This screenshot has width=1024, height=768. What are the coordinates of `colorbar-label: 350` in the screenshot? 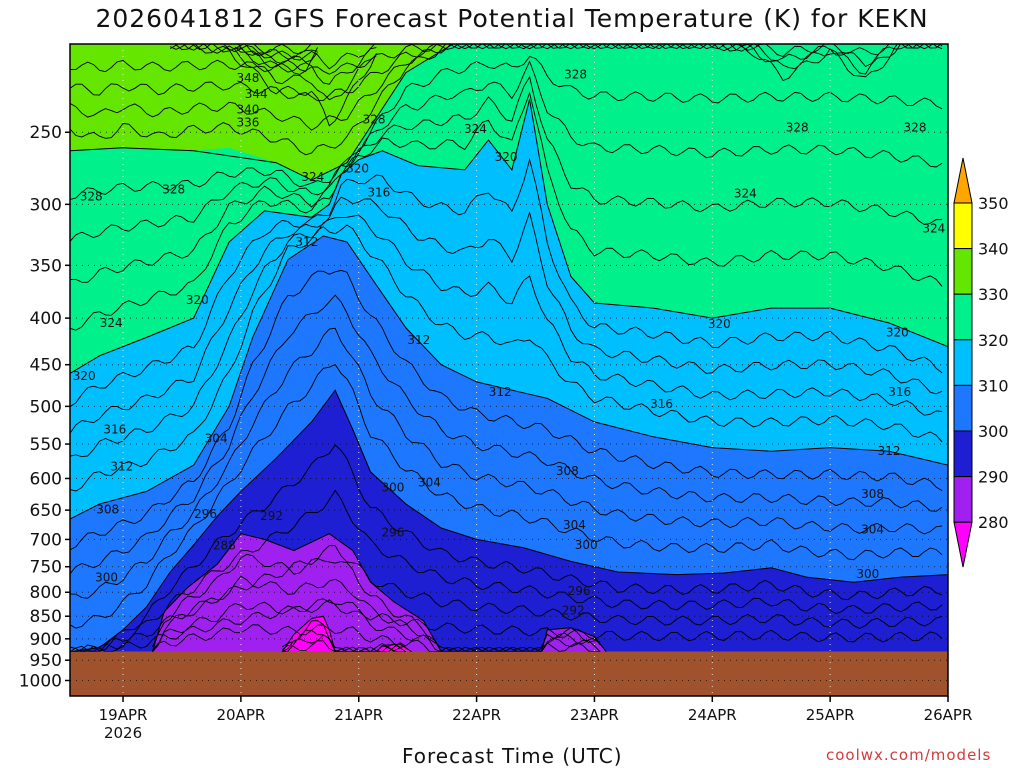 It's located at (993, 203).